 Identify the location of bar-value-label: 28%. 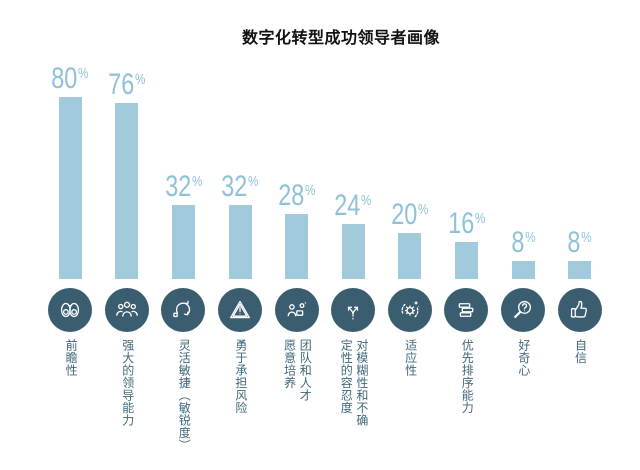
(296, 196).